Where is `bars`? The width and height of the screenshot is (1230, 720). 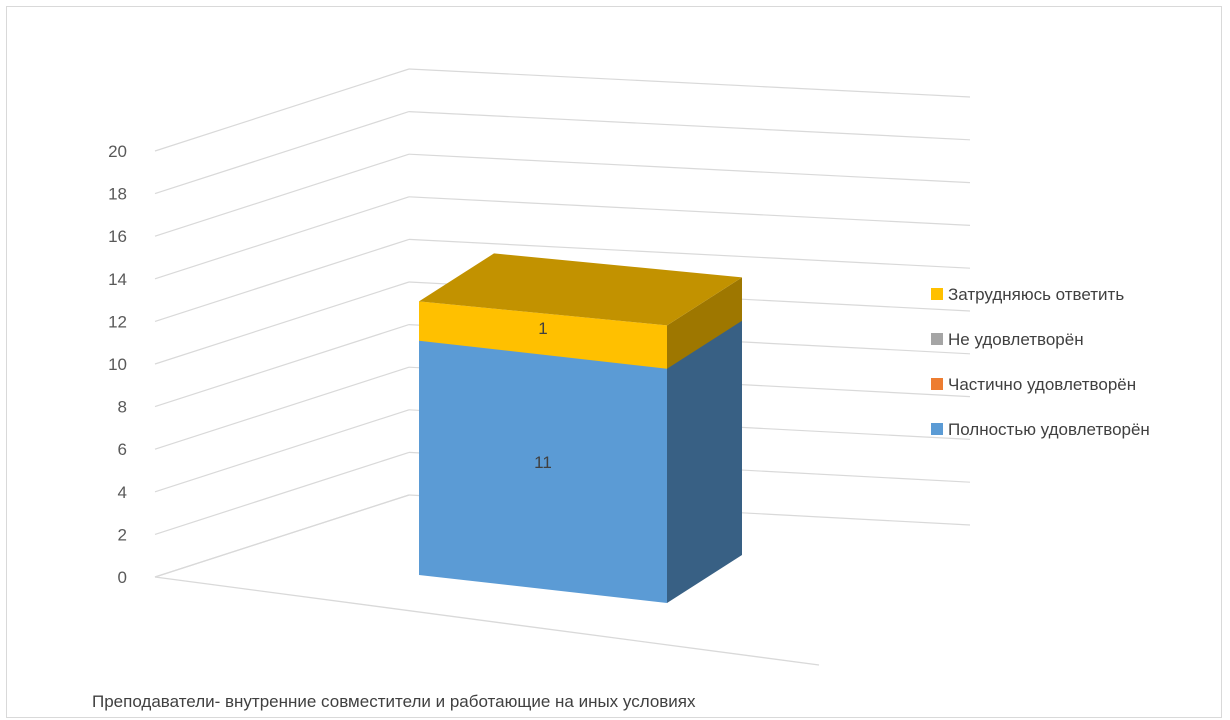
bars is located at coordinates (580, 428).